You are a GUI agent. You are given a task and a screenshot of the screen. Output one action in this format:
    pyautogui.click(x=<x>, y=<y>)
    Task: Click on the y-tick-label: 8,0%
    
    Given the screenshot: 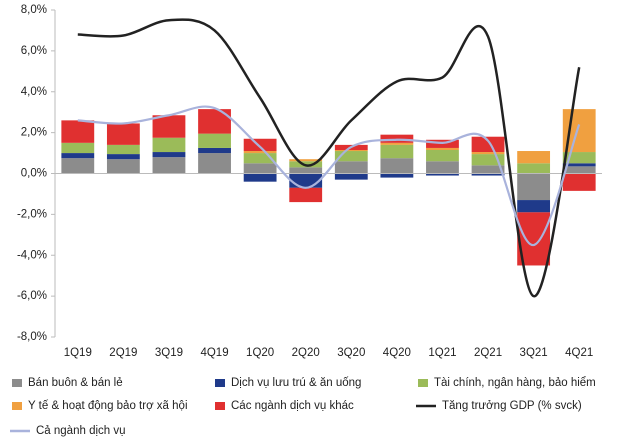 What is the action you would take?
    pyautogui.click(x=34, y=10)
    